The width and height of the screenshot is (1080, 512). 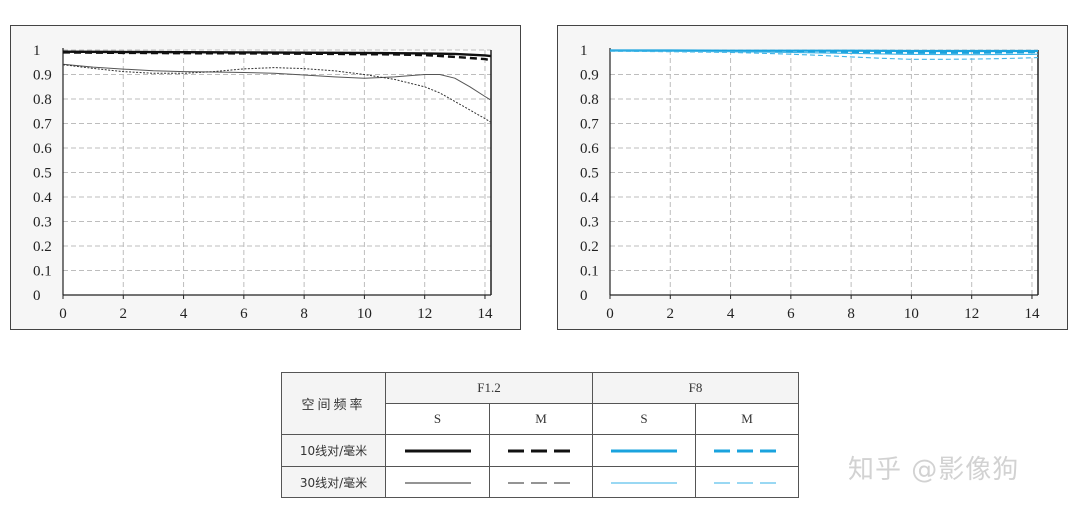 I want to click on legend-aperture-f12: F1.2, so click(x=489, y=388).